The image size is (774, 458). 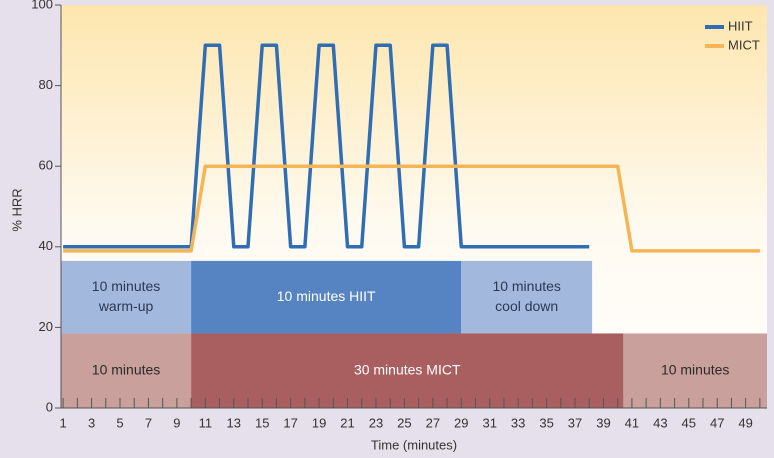 I want to click on x-tick-label: 3, so click(x=91, y=422).